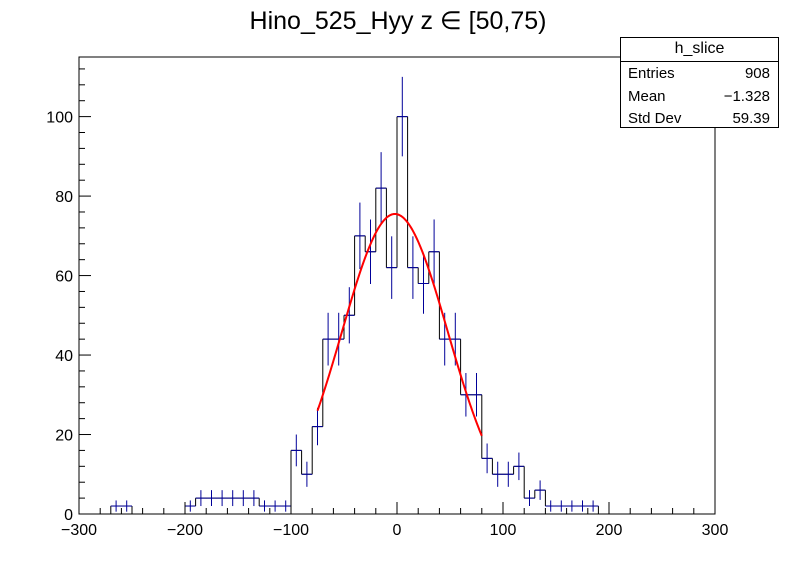  Describe the element at coordinates (655, 118) in the screenshot. I see `stats-label: Std Dev` at that location.